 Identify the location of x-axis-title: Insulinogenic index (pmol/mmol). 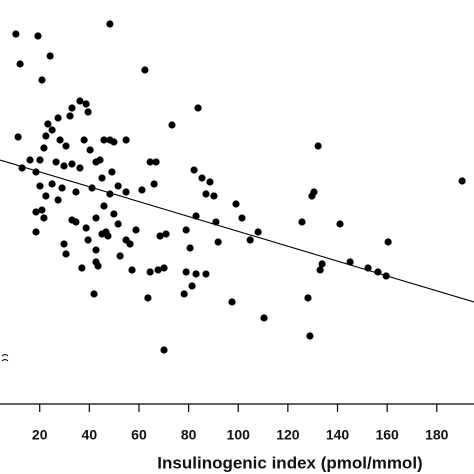
(289, 462).